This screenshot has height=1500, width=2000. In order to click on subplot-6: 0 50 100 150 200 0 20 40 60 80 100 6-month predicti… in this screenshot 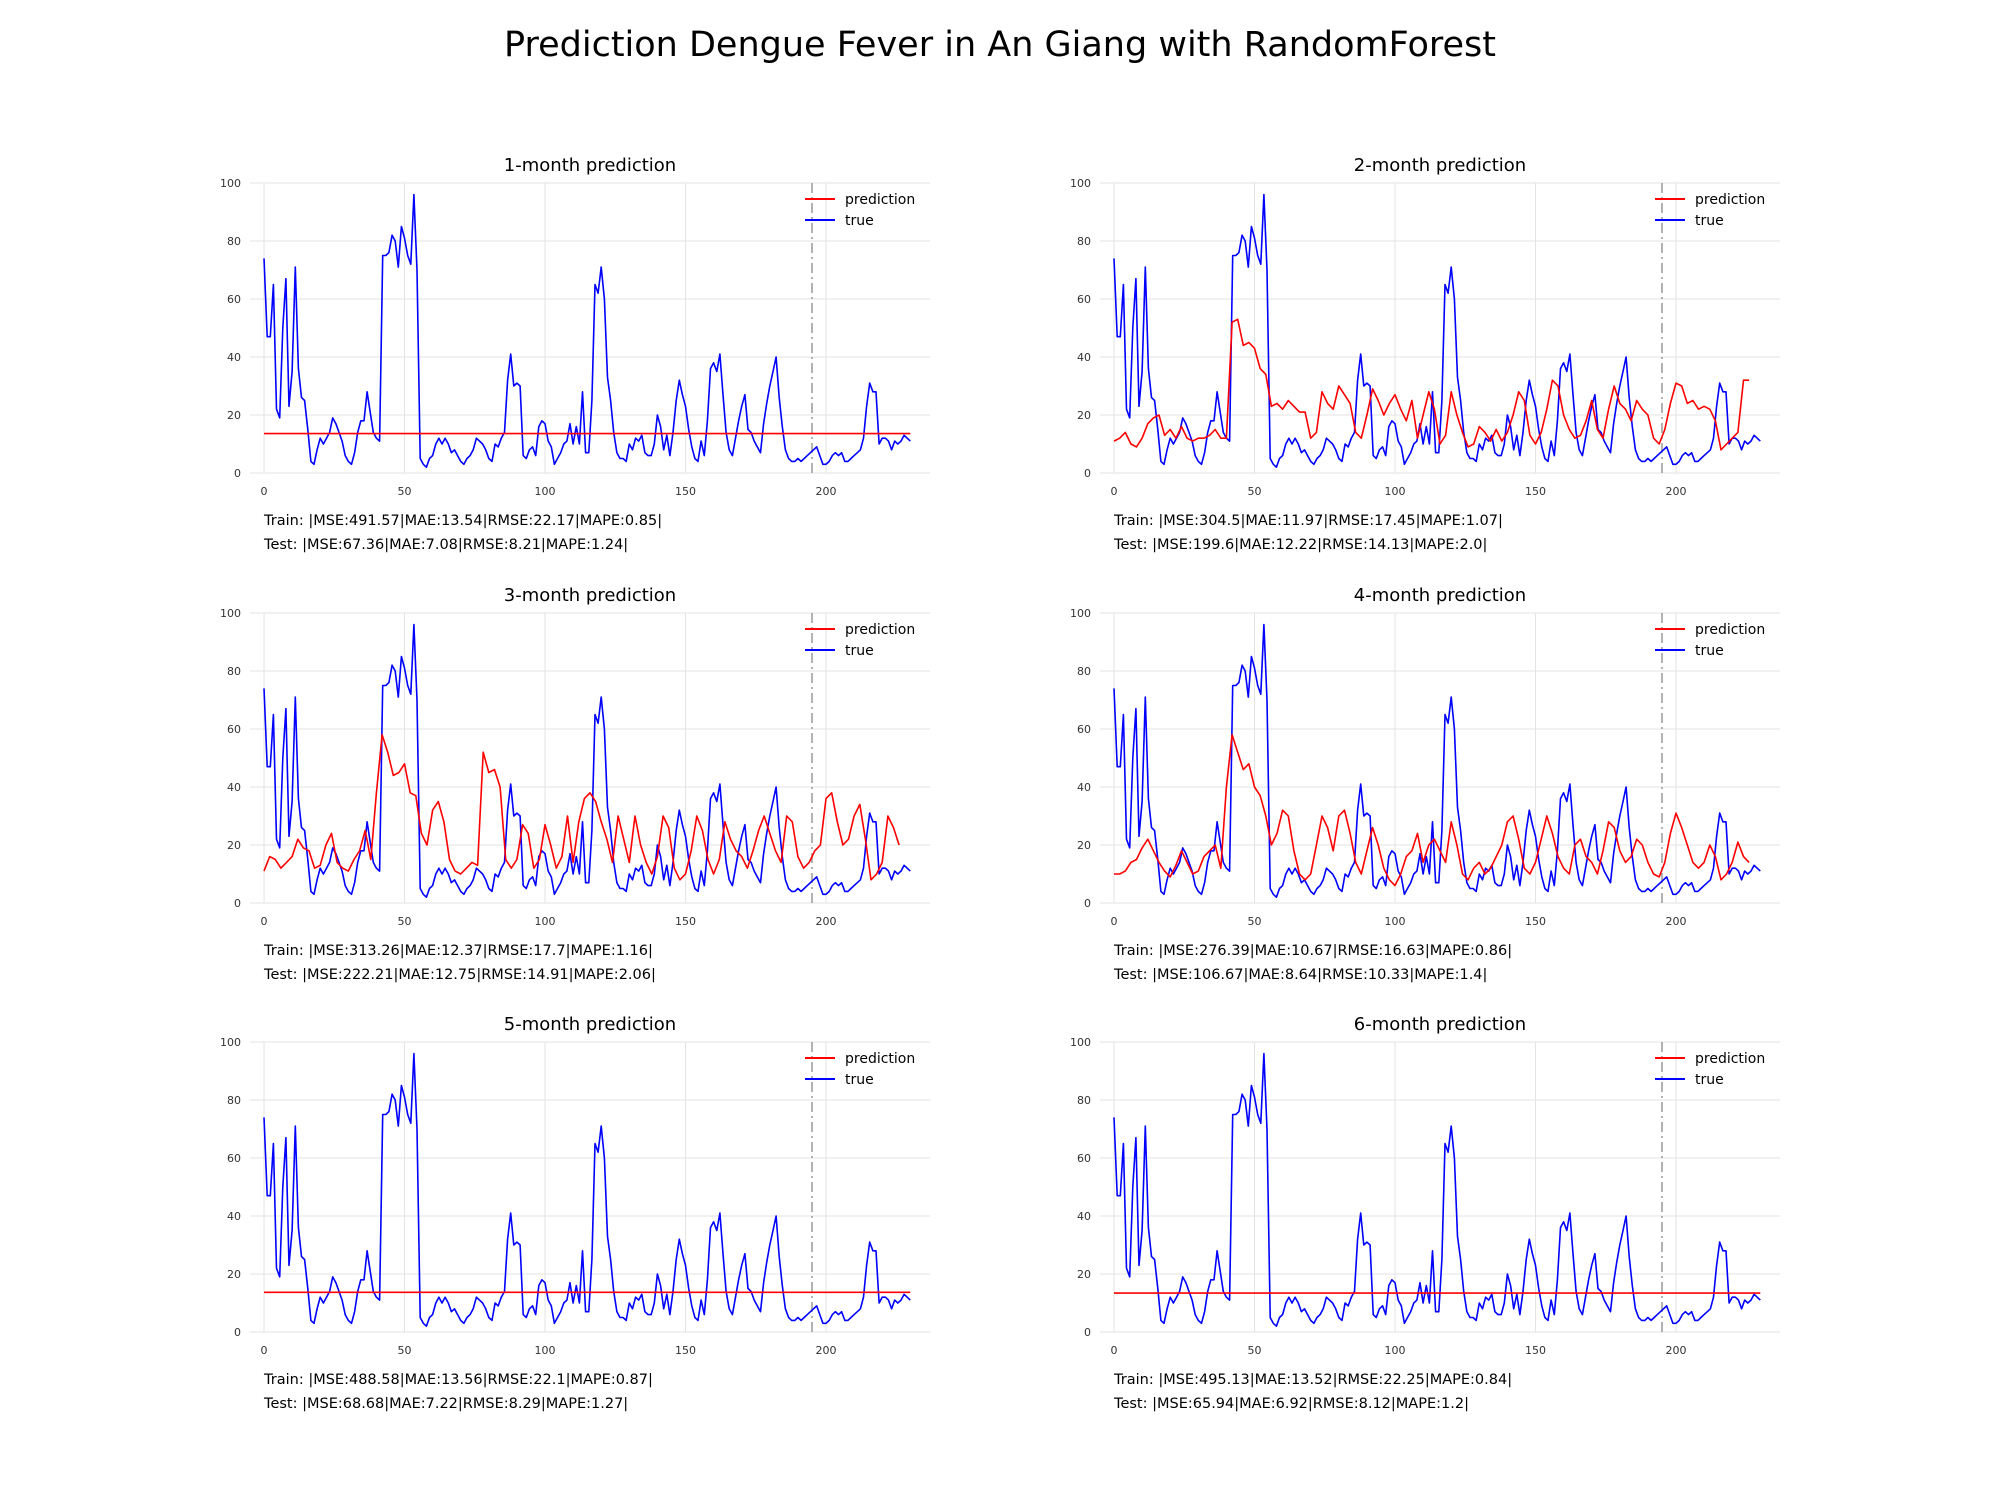, I will do `click(1425, 1213)`.